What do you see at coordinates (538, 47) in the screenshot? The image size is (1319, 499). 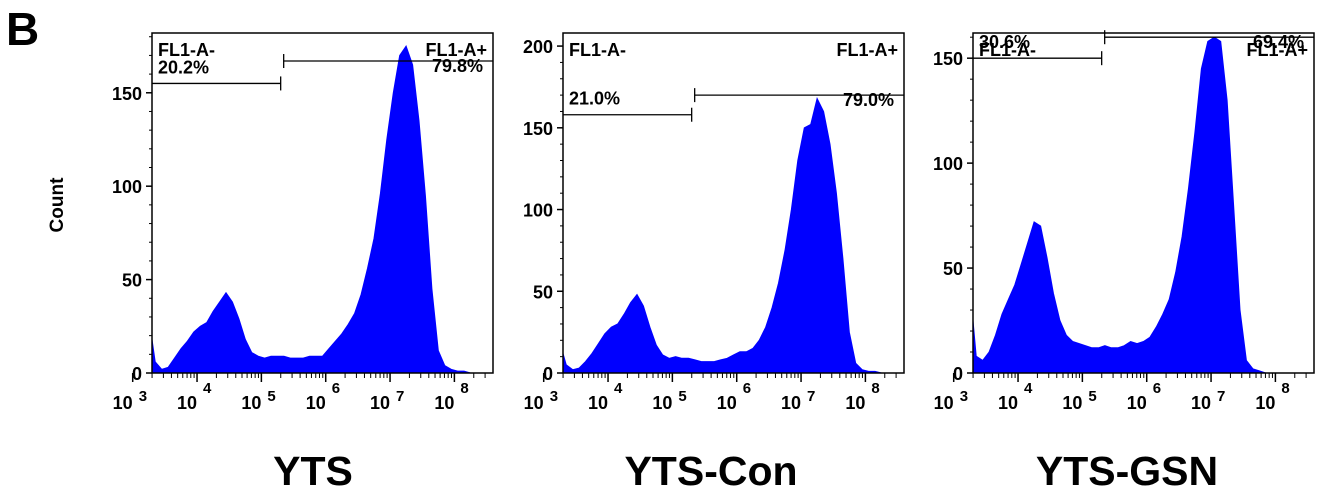 I see `y-tick-label: 200` at bounding box center [538, 47].